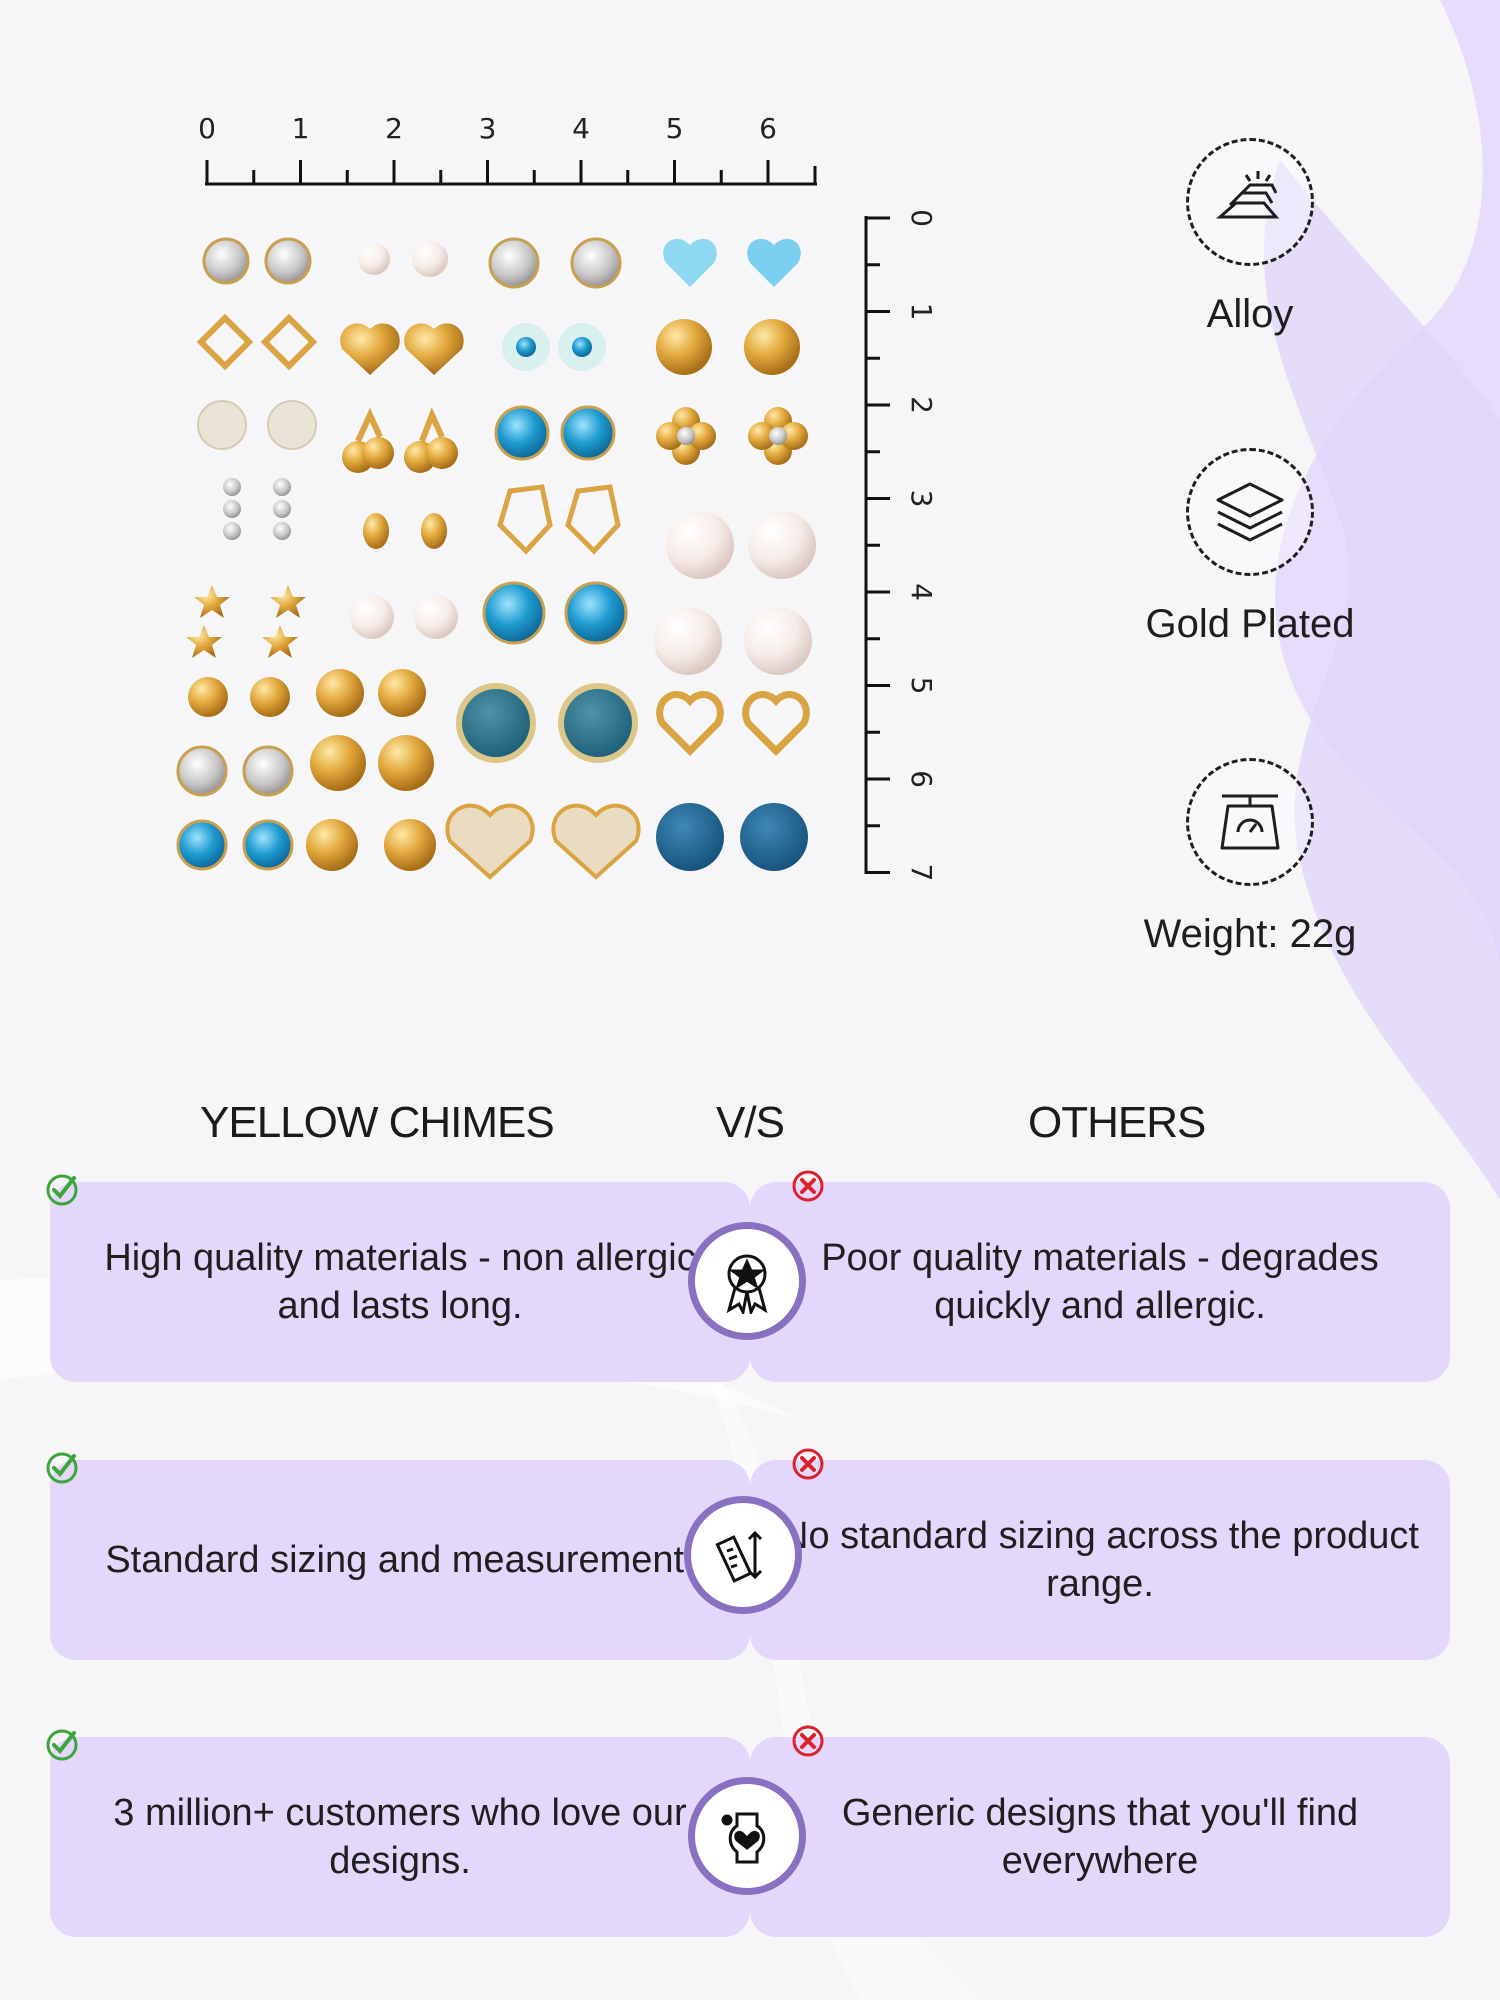 This screenshot has width=1500, height=2000. I want to click on gold-rose-pair, so click(728, 347).